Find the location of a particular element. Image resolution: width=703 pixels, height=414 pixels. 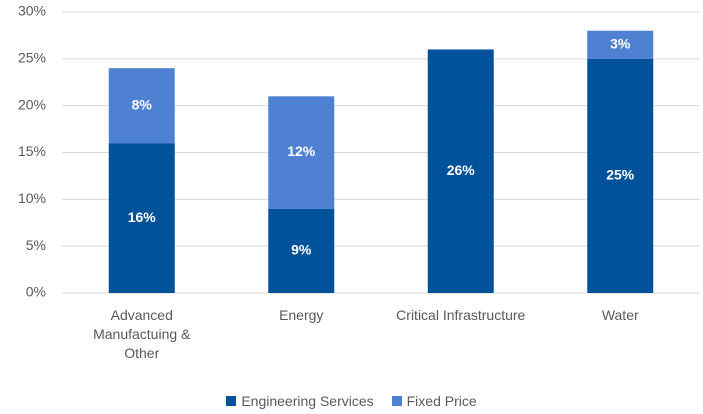

y-tick-label: 25% is located at coordinates (32, 58).